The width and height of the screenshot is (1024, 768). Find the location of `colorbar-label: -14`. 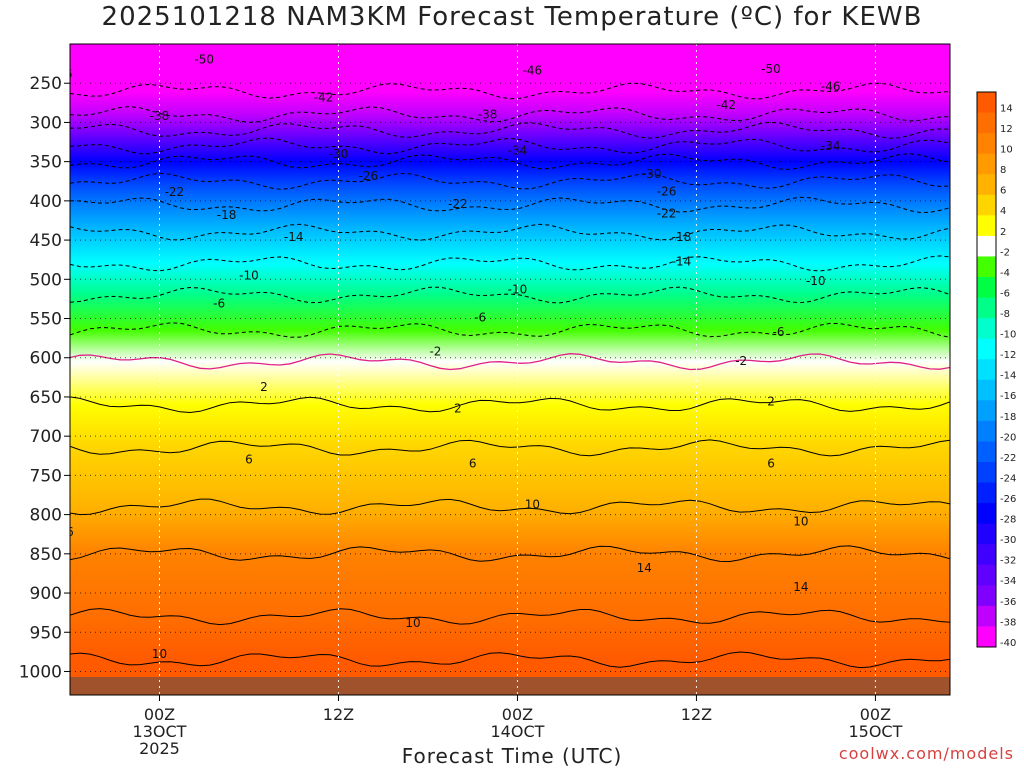

colorbar-label: -14 is located at coordinates (1008, 376).